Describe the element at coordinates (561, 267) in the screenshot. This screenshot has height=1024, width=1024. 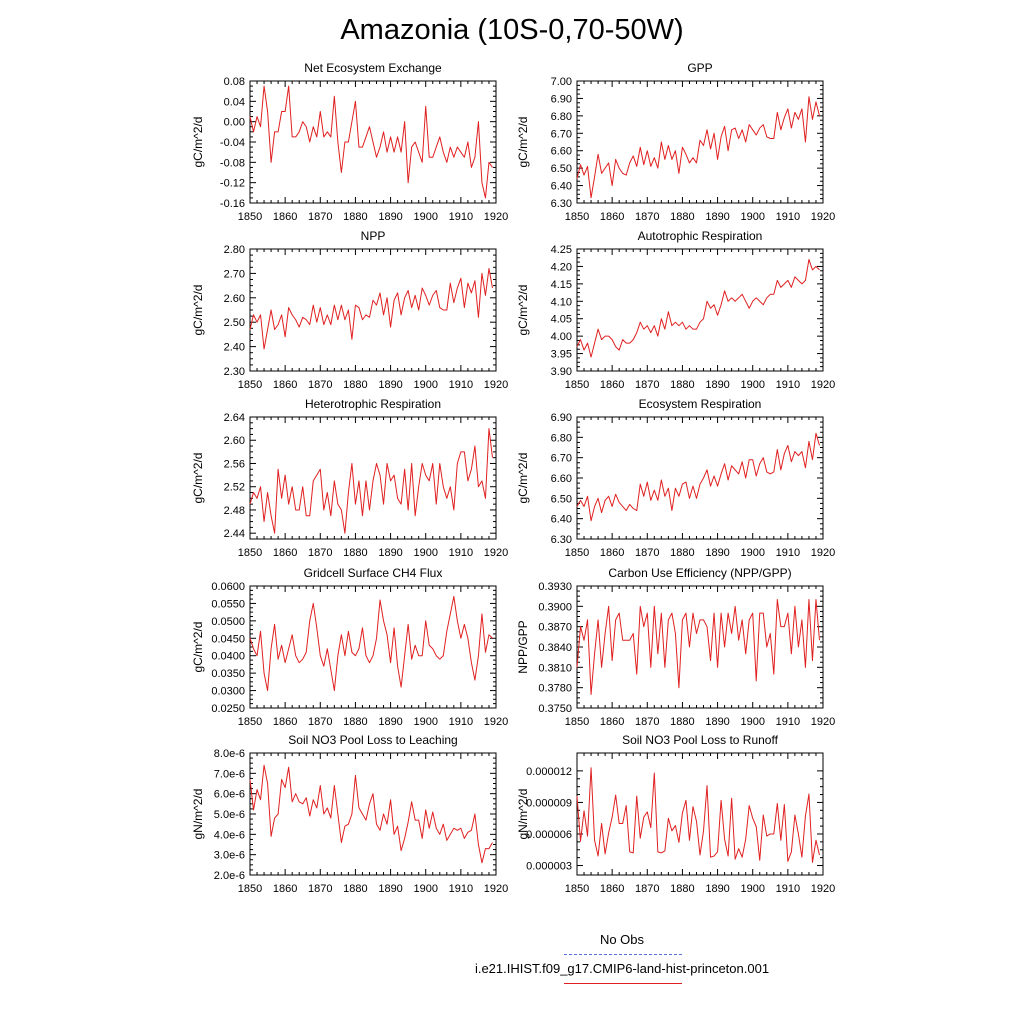
I see `y-tick-label: 4.20` at that location.